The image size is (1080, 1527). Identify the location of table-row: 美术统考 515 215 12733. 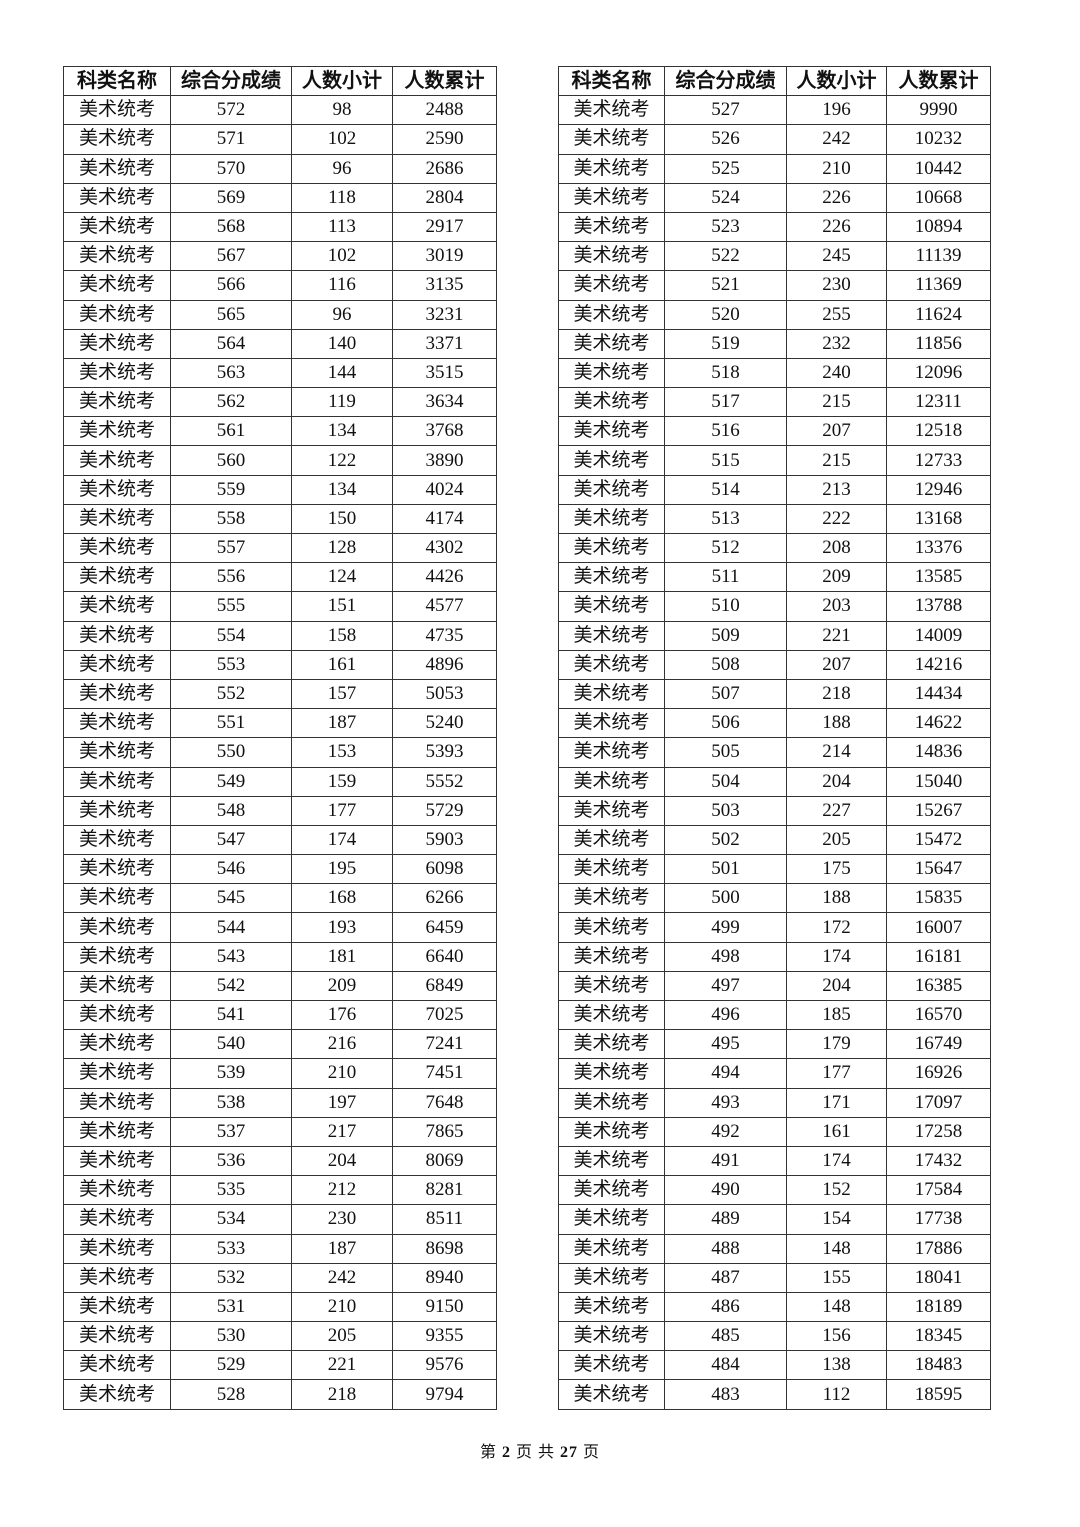
(774, 460).